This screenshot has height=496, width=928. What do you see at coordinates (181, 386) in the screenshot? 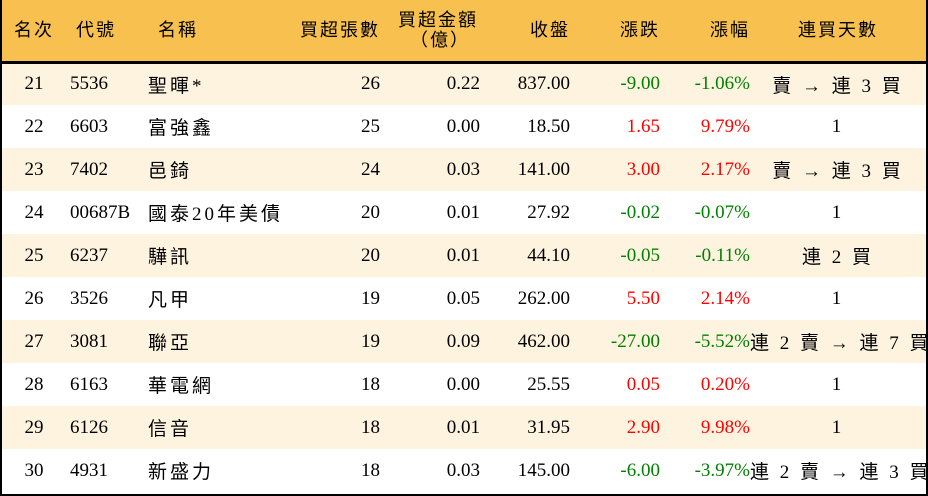
I see `cell-name: 華電網` at bounding box center [181, 386].